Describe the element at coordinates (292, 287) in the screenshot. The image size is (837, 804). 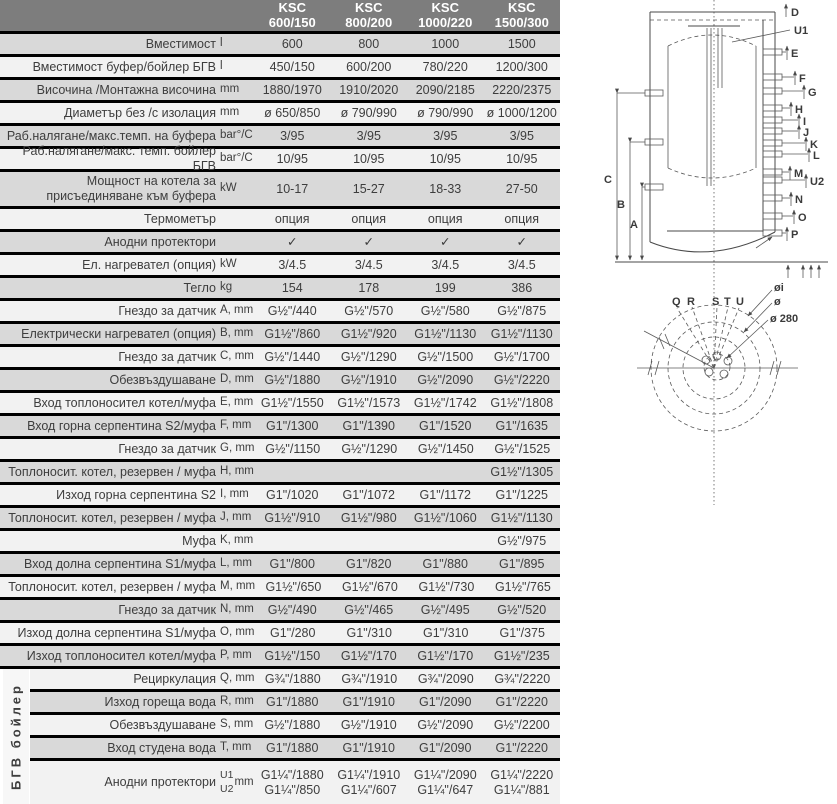
I see `row-value: 154` at that location.